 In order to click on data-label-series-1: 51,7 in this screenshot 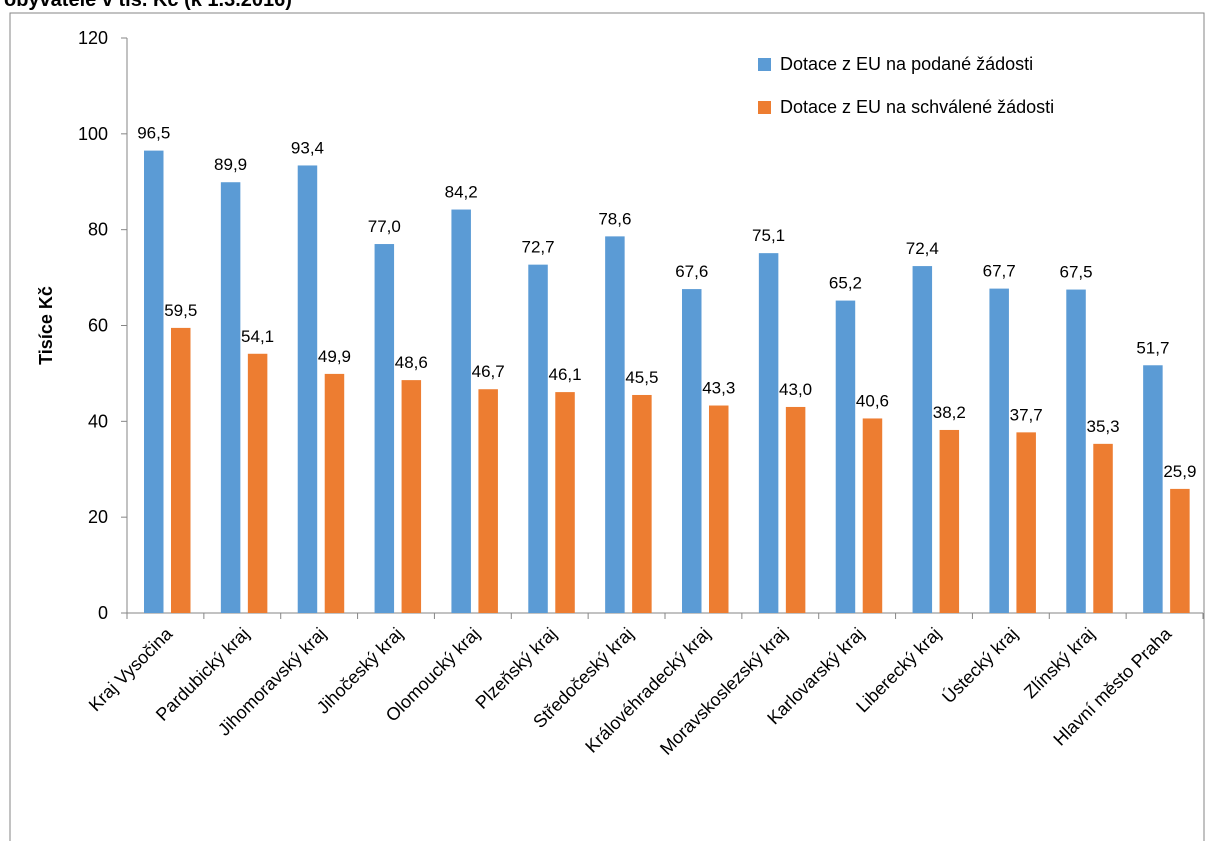, I will do `click(1152, 347)`.